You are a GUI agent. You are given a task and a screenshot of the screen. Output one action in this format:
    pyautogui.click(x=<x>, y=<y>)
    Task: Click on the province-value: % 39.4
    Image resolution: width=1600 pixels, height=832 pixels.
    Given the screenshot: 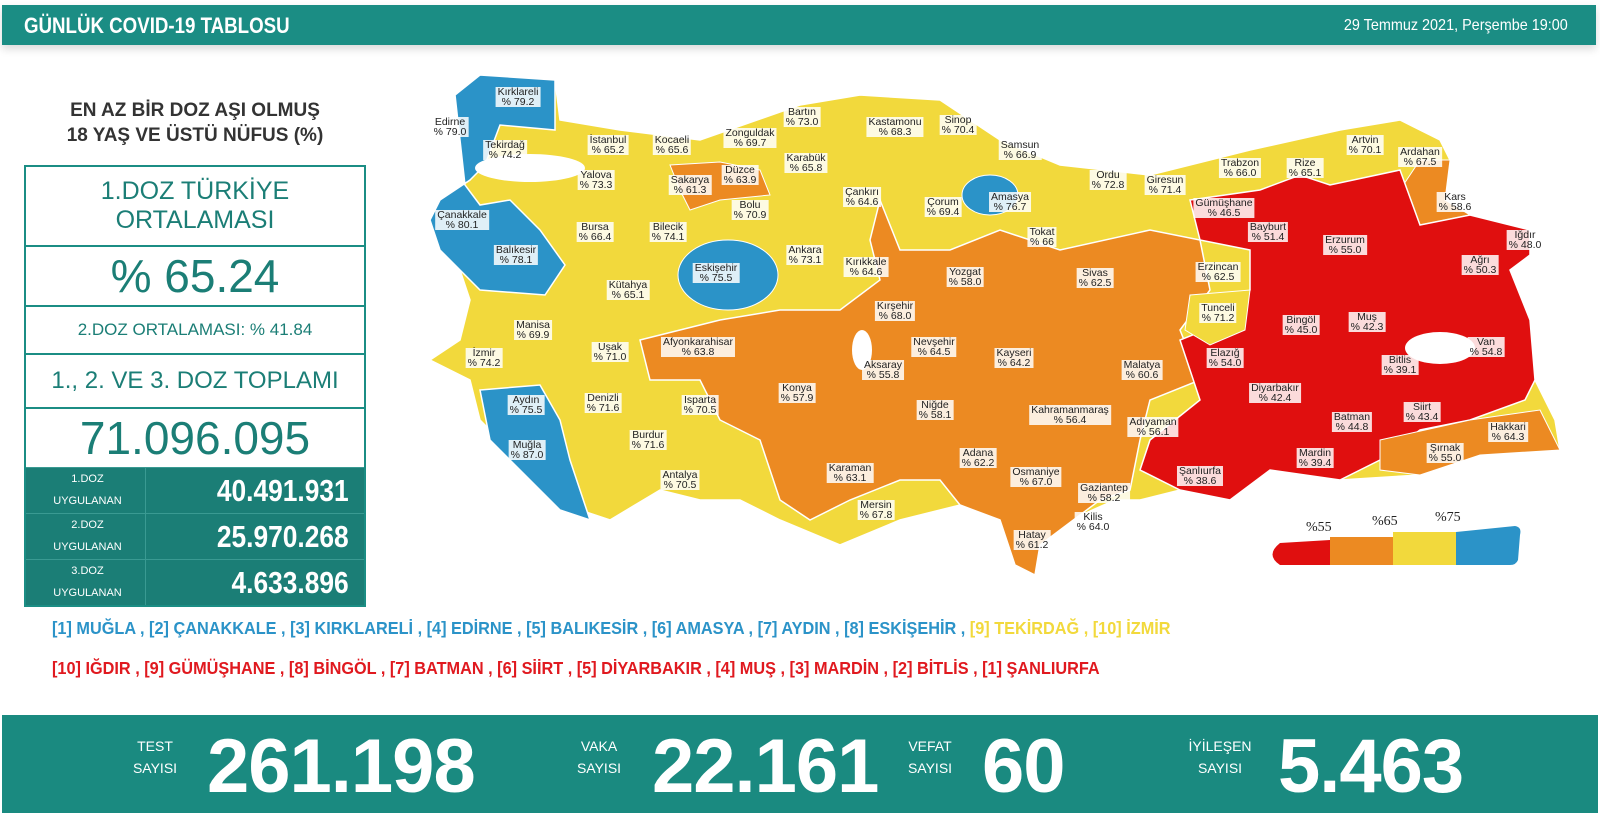 What is the action you would take?
    pyautogui.click(x=1315, y=463)
    